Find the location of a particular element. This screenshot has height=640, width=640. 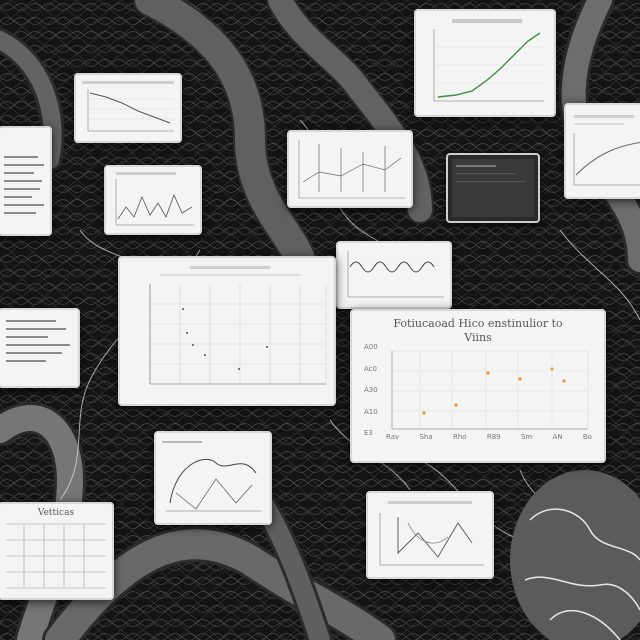

table-heading: Vetticas is located at coordinates (56, 513).